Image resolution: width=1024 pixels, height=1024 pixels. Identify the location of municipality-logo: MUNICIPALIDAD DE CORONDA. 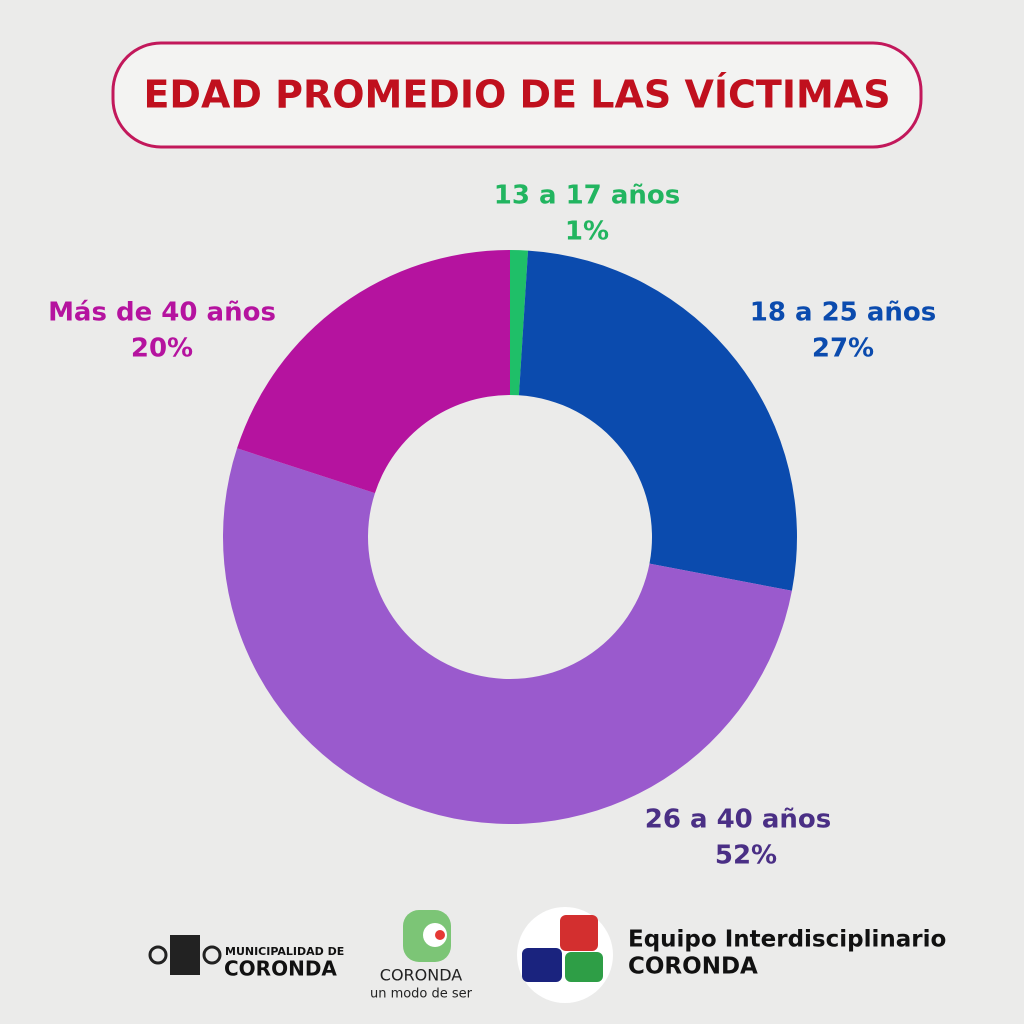
(246, 958).